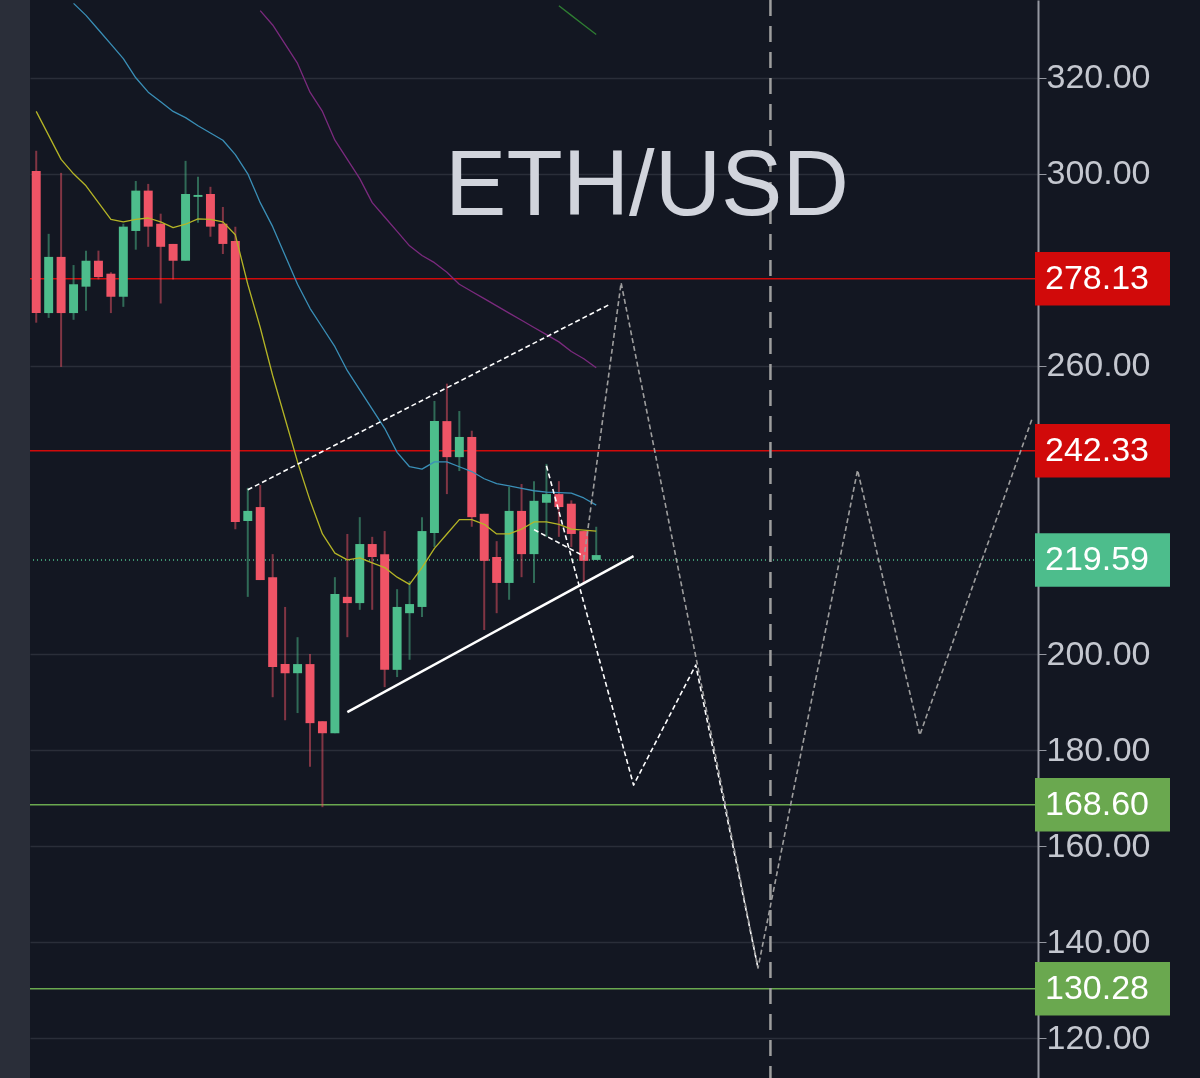 Image resolution: width=1200 pixels, height=1078 pixels. What do you see at coordinates (1097, 276) in the screenshot?
I see `ref-line-label: 278.13` at bounding box center [1097, 276].